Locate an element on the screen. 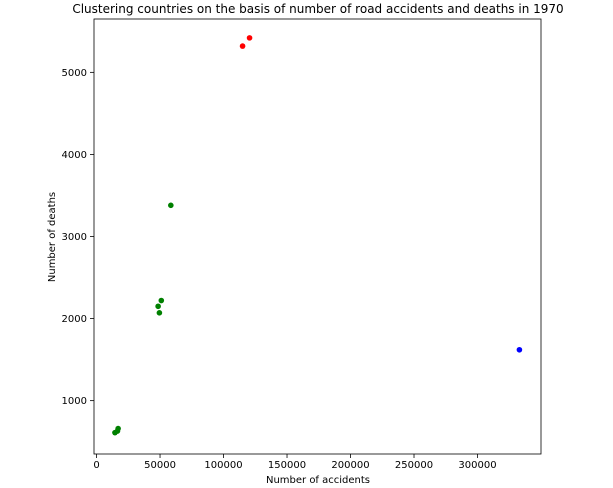 This screenshot has width=613, height=488. y-tick-label: 1000 is located at coordinates (74, 401).